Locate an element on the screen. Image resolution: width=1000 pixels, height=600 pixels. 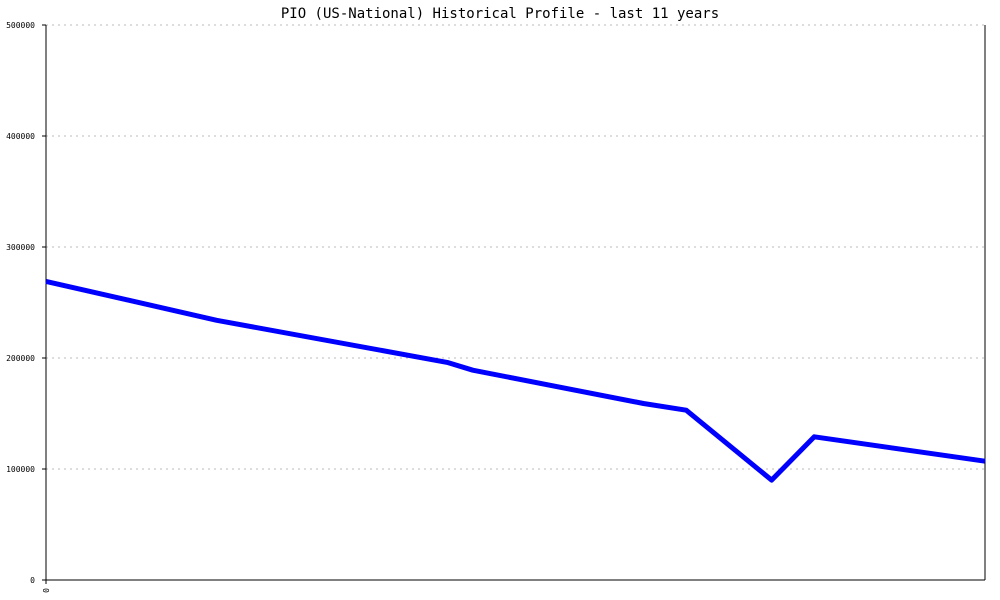
y-tick-label: 400000 is located at coordinates (20, 136).